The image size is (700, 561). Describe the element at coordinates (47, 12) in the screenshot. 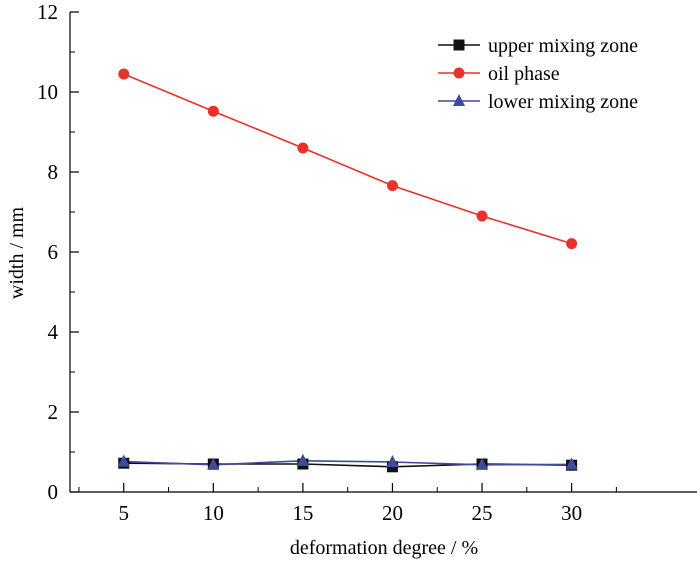

I see `y-tick-label: 12` at that location.